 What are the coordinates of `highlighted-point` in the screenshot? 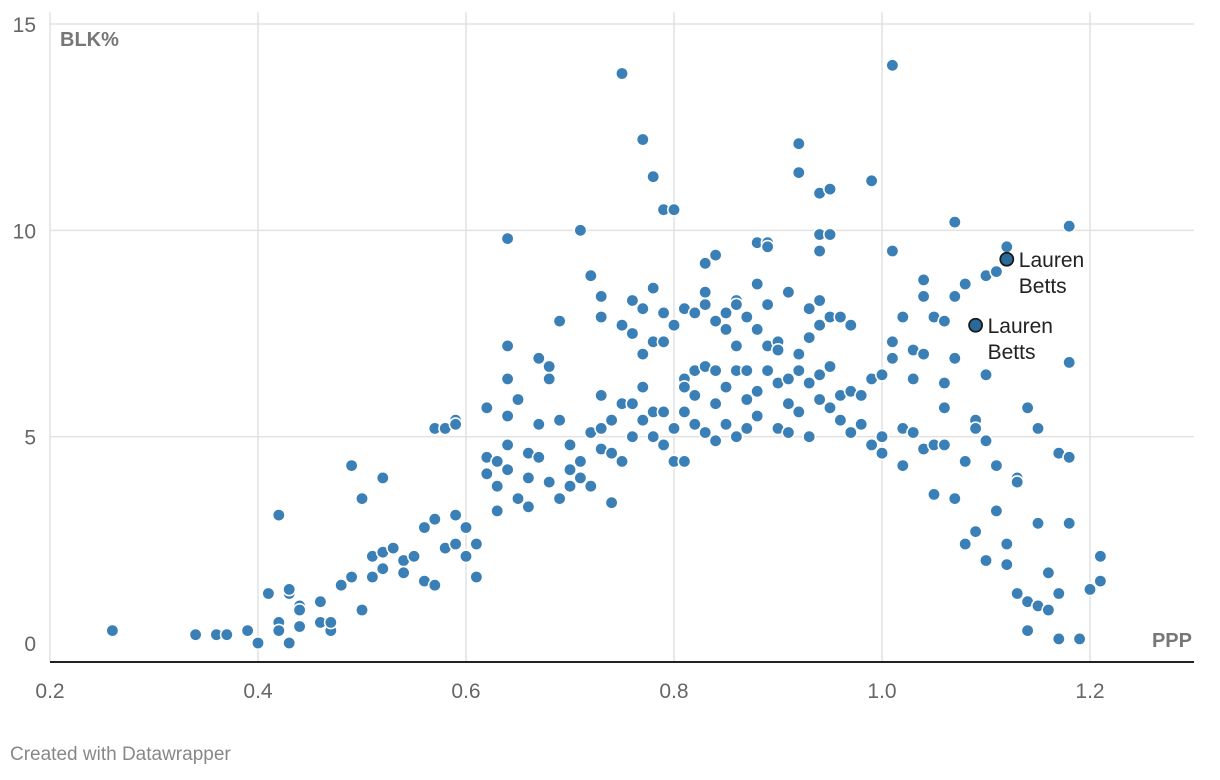 It's located at (1007, 259).